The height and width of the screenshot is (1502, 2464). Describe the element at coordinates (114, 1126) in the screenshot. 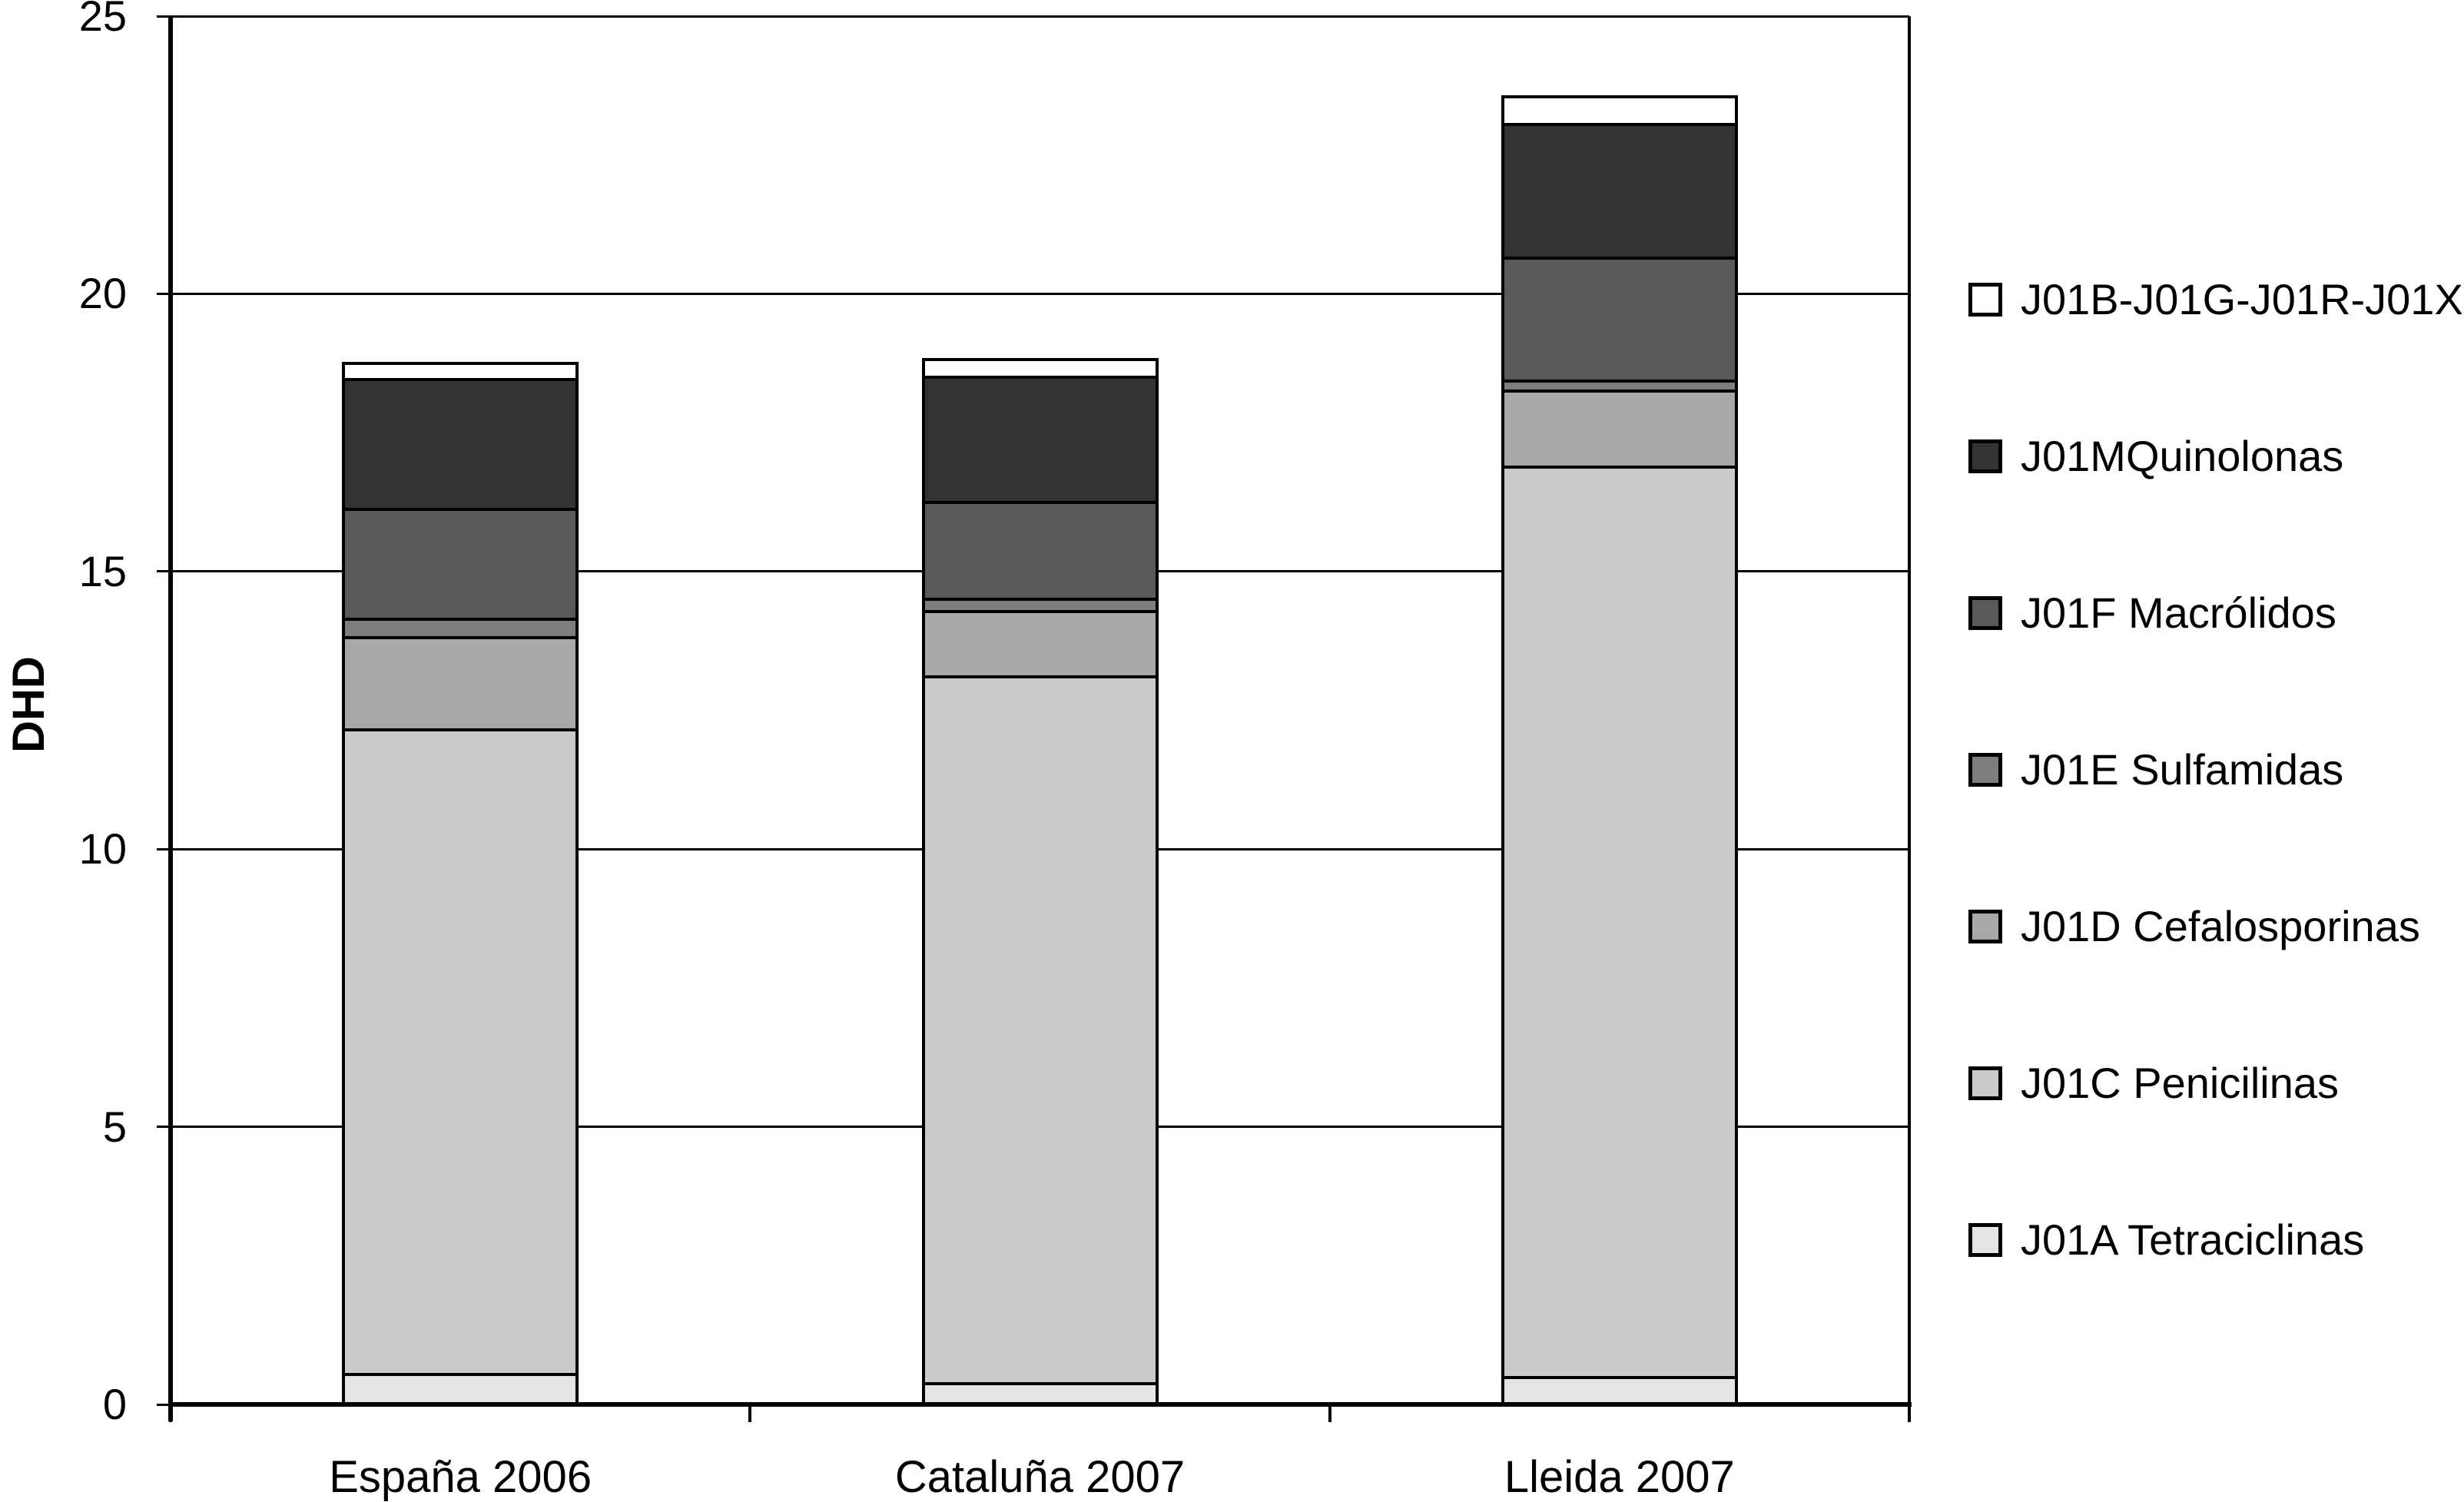

I see `y-tick-label: 5` at that location.